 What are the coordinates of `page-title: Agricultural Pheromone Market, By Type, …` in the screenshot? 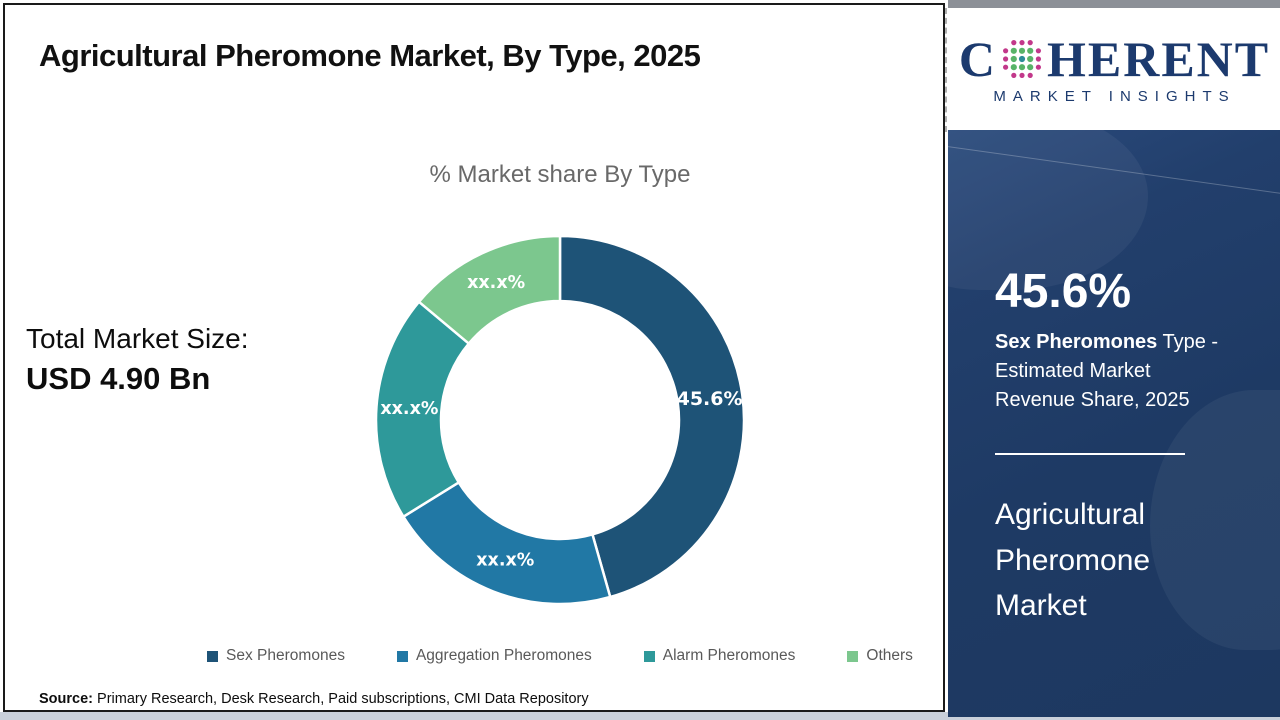 It's located at (370, 55).